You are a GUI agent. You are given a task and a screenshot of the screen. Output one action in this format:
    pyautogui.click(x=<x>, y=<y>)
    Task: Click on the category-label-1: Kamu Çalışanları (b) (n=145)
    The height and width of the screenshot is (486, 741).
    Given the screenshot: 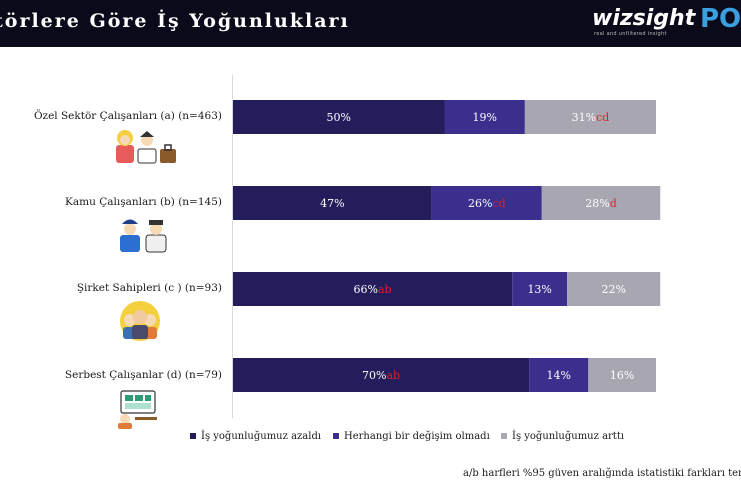 What is the action you would take?
    pyautogui.click(x=143, y=202)
    